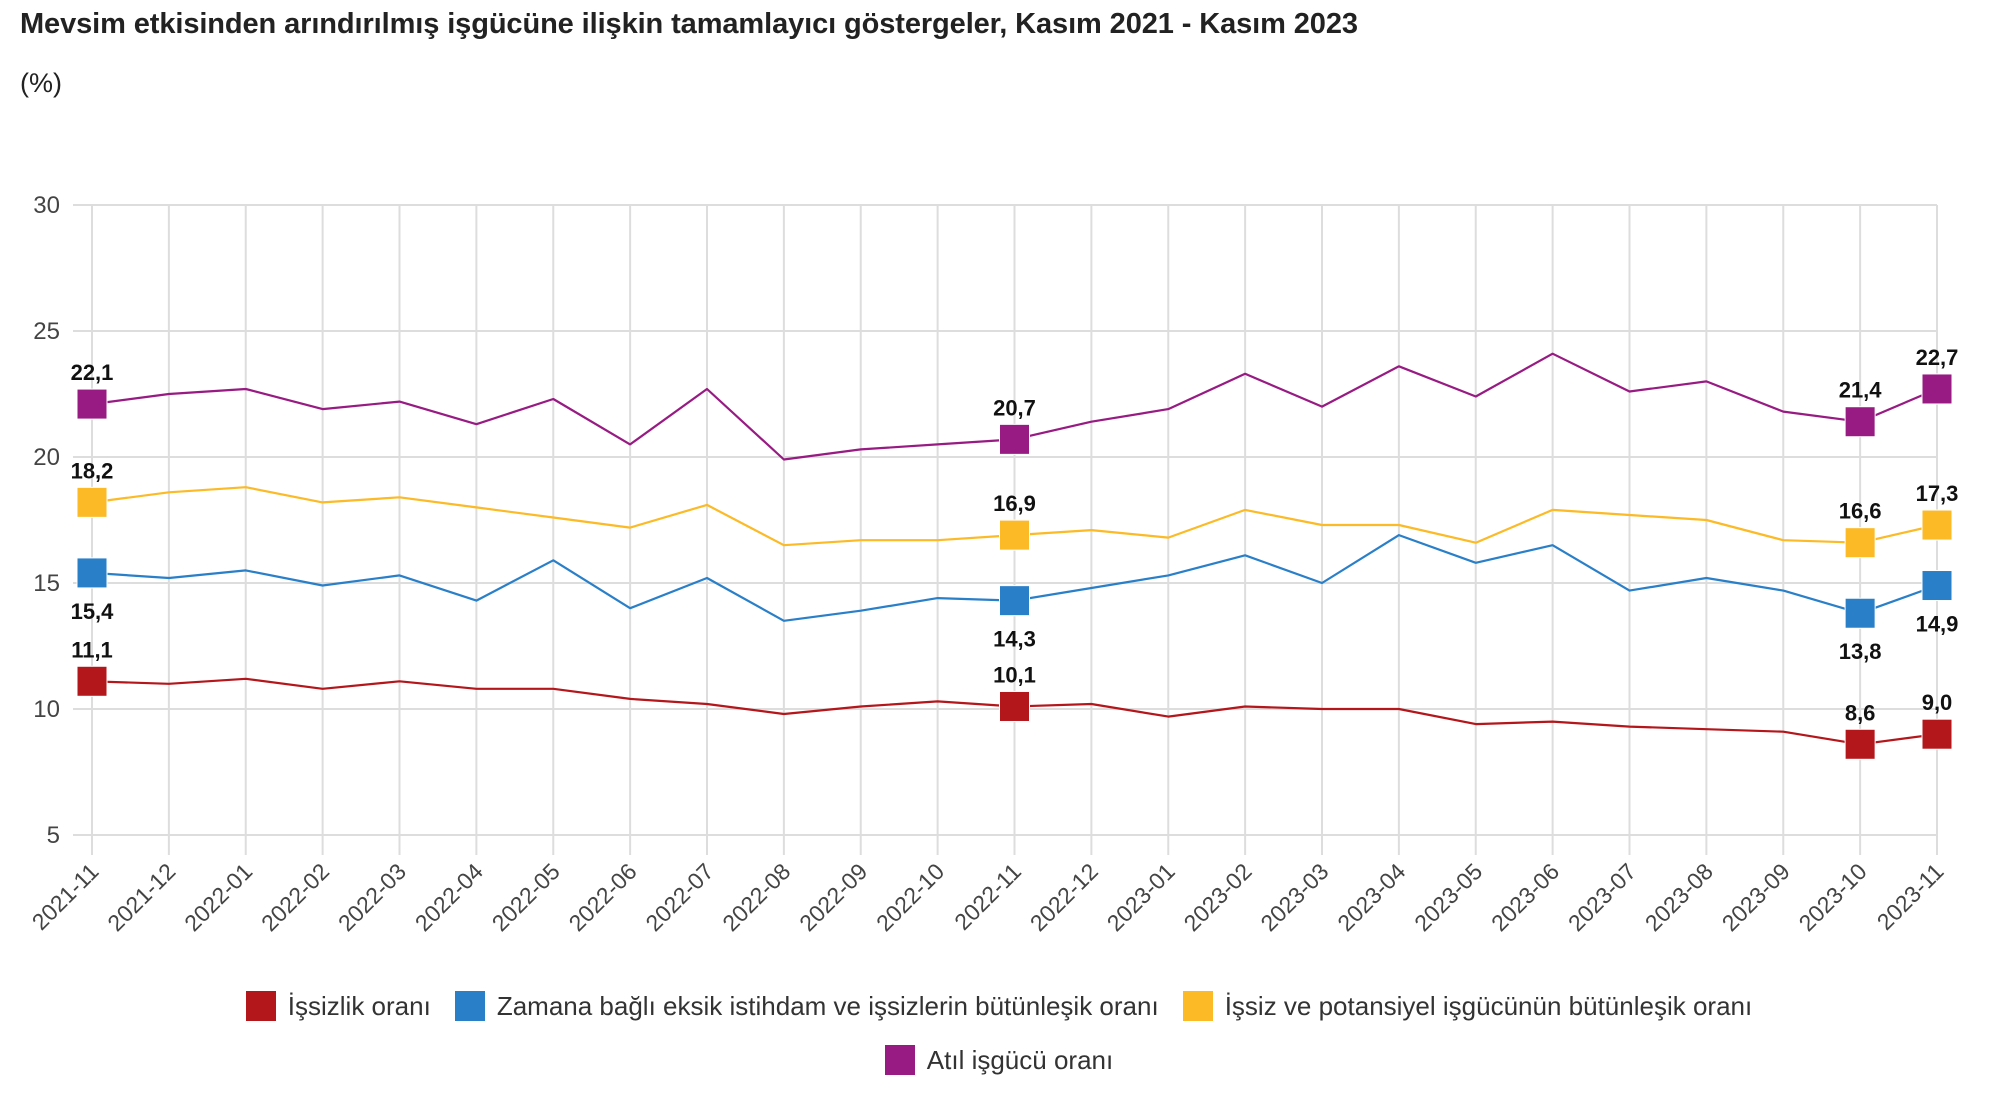 The image size is (1998, 1094). I want to click on data-label: 21,4, so click(1861, 390).